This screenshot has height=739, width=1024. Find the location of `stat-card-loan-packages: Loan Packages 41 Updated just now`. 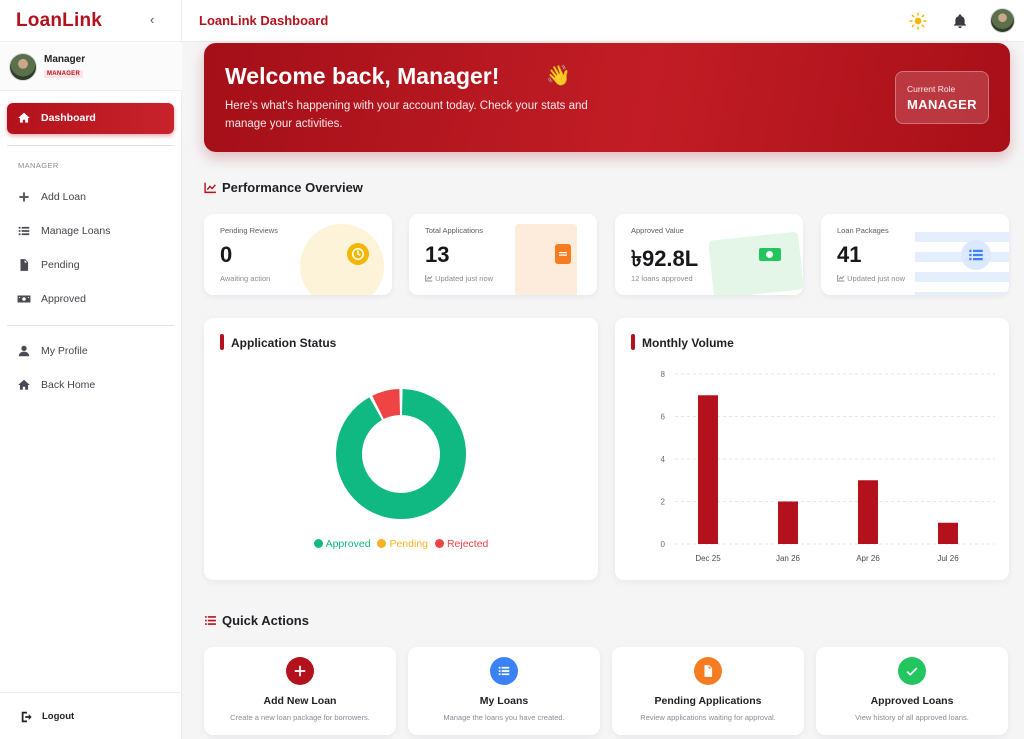

stat-card-loan-packages: Loan Packages 41 Updated just now is located at coordinates (915, 254).